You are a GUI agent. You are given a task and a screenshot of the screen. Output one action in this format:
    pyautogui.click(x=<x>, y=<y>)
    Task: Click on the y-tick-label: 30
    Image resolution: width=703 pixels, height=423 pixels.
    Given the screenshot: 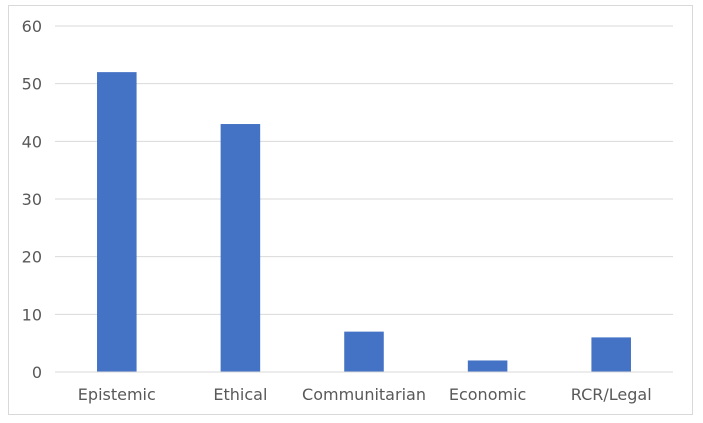 What is the action you would take?
    pyautogui.click(x=32, y=199)
    